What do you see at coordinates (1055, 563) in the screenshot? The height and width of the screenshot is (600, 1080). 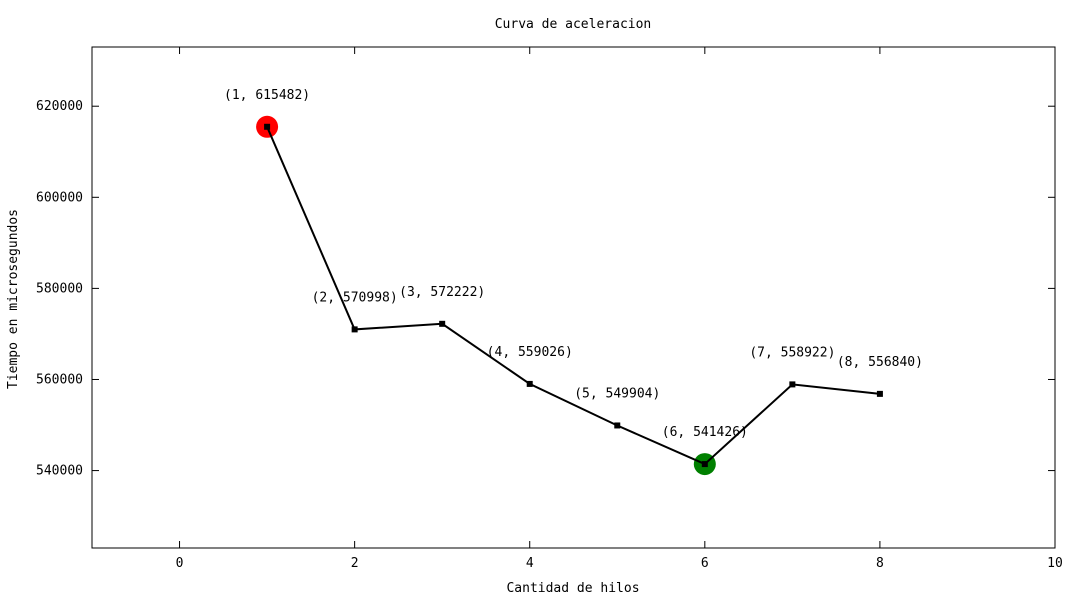 I see `x-tick-label: 10` at bounding box center [1055, 563].